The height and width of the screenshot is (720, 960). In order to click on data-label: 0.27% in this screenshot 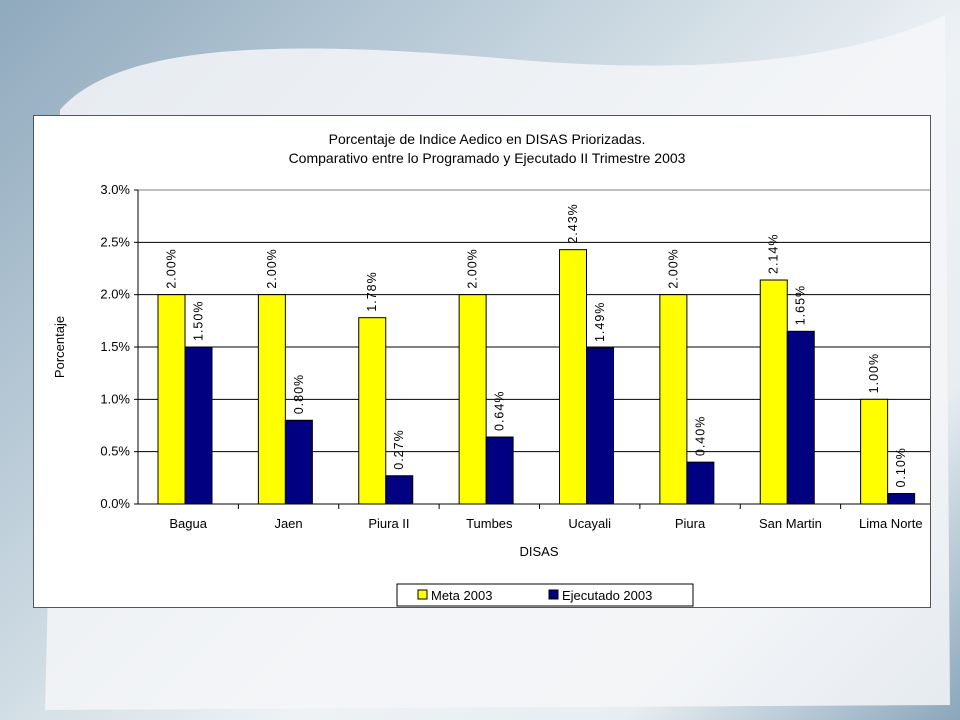, I will do `click(399, 449)`.